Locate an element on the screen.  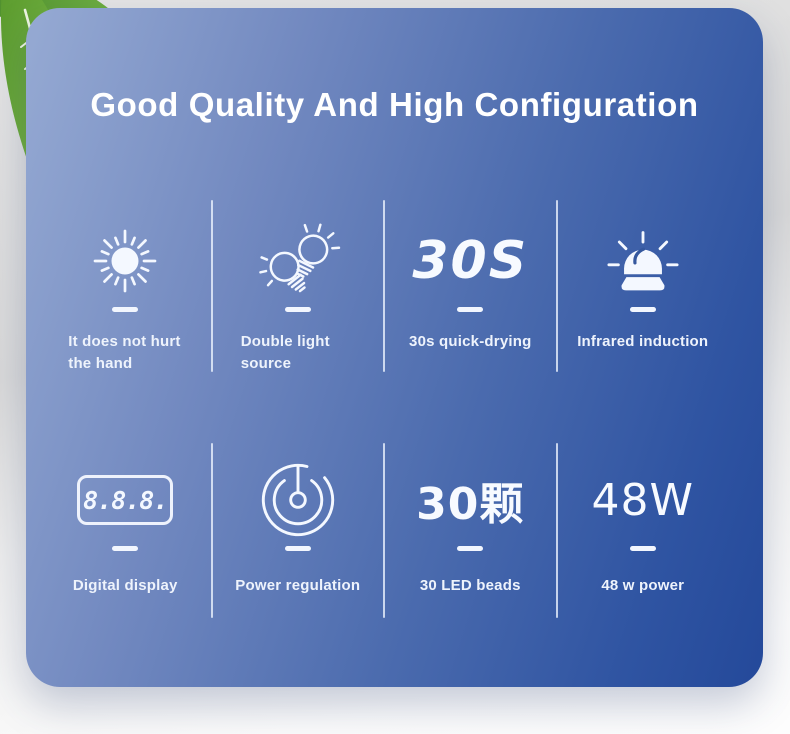
power-knob-icon is located at coordinates (297, 500).